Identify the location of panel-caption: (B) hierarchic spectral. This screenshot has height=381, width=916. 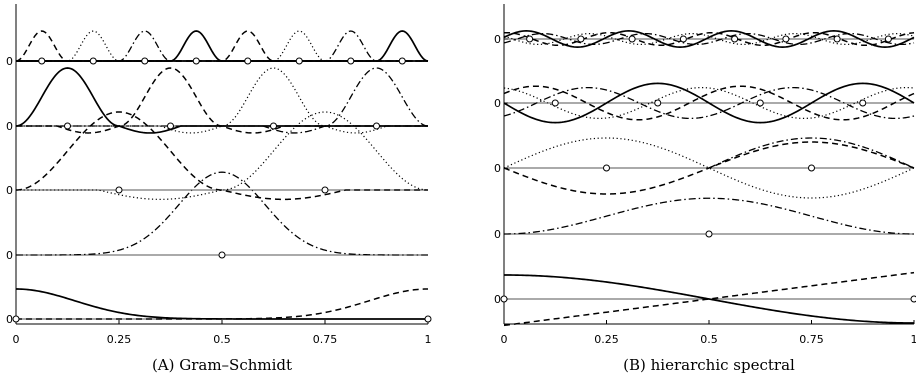
(709, 365).